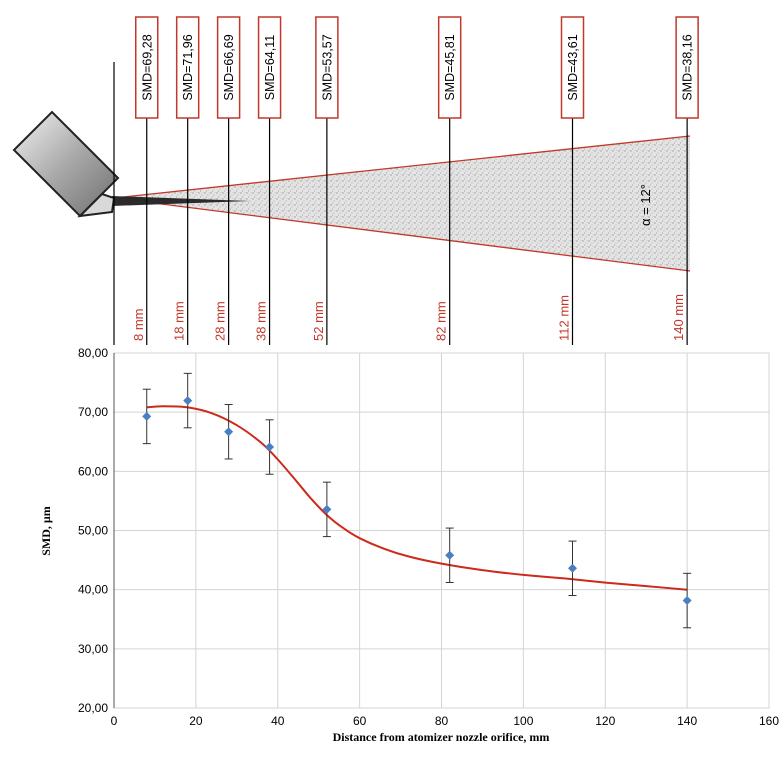 The height and width of the screenshot is (758, 783). What do you see at coordinates (360, 721) in the screenshot?
I see `x-tick-label: 60` at bounding box center [360, 721].